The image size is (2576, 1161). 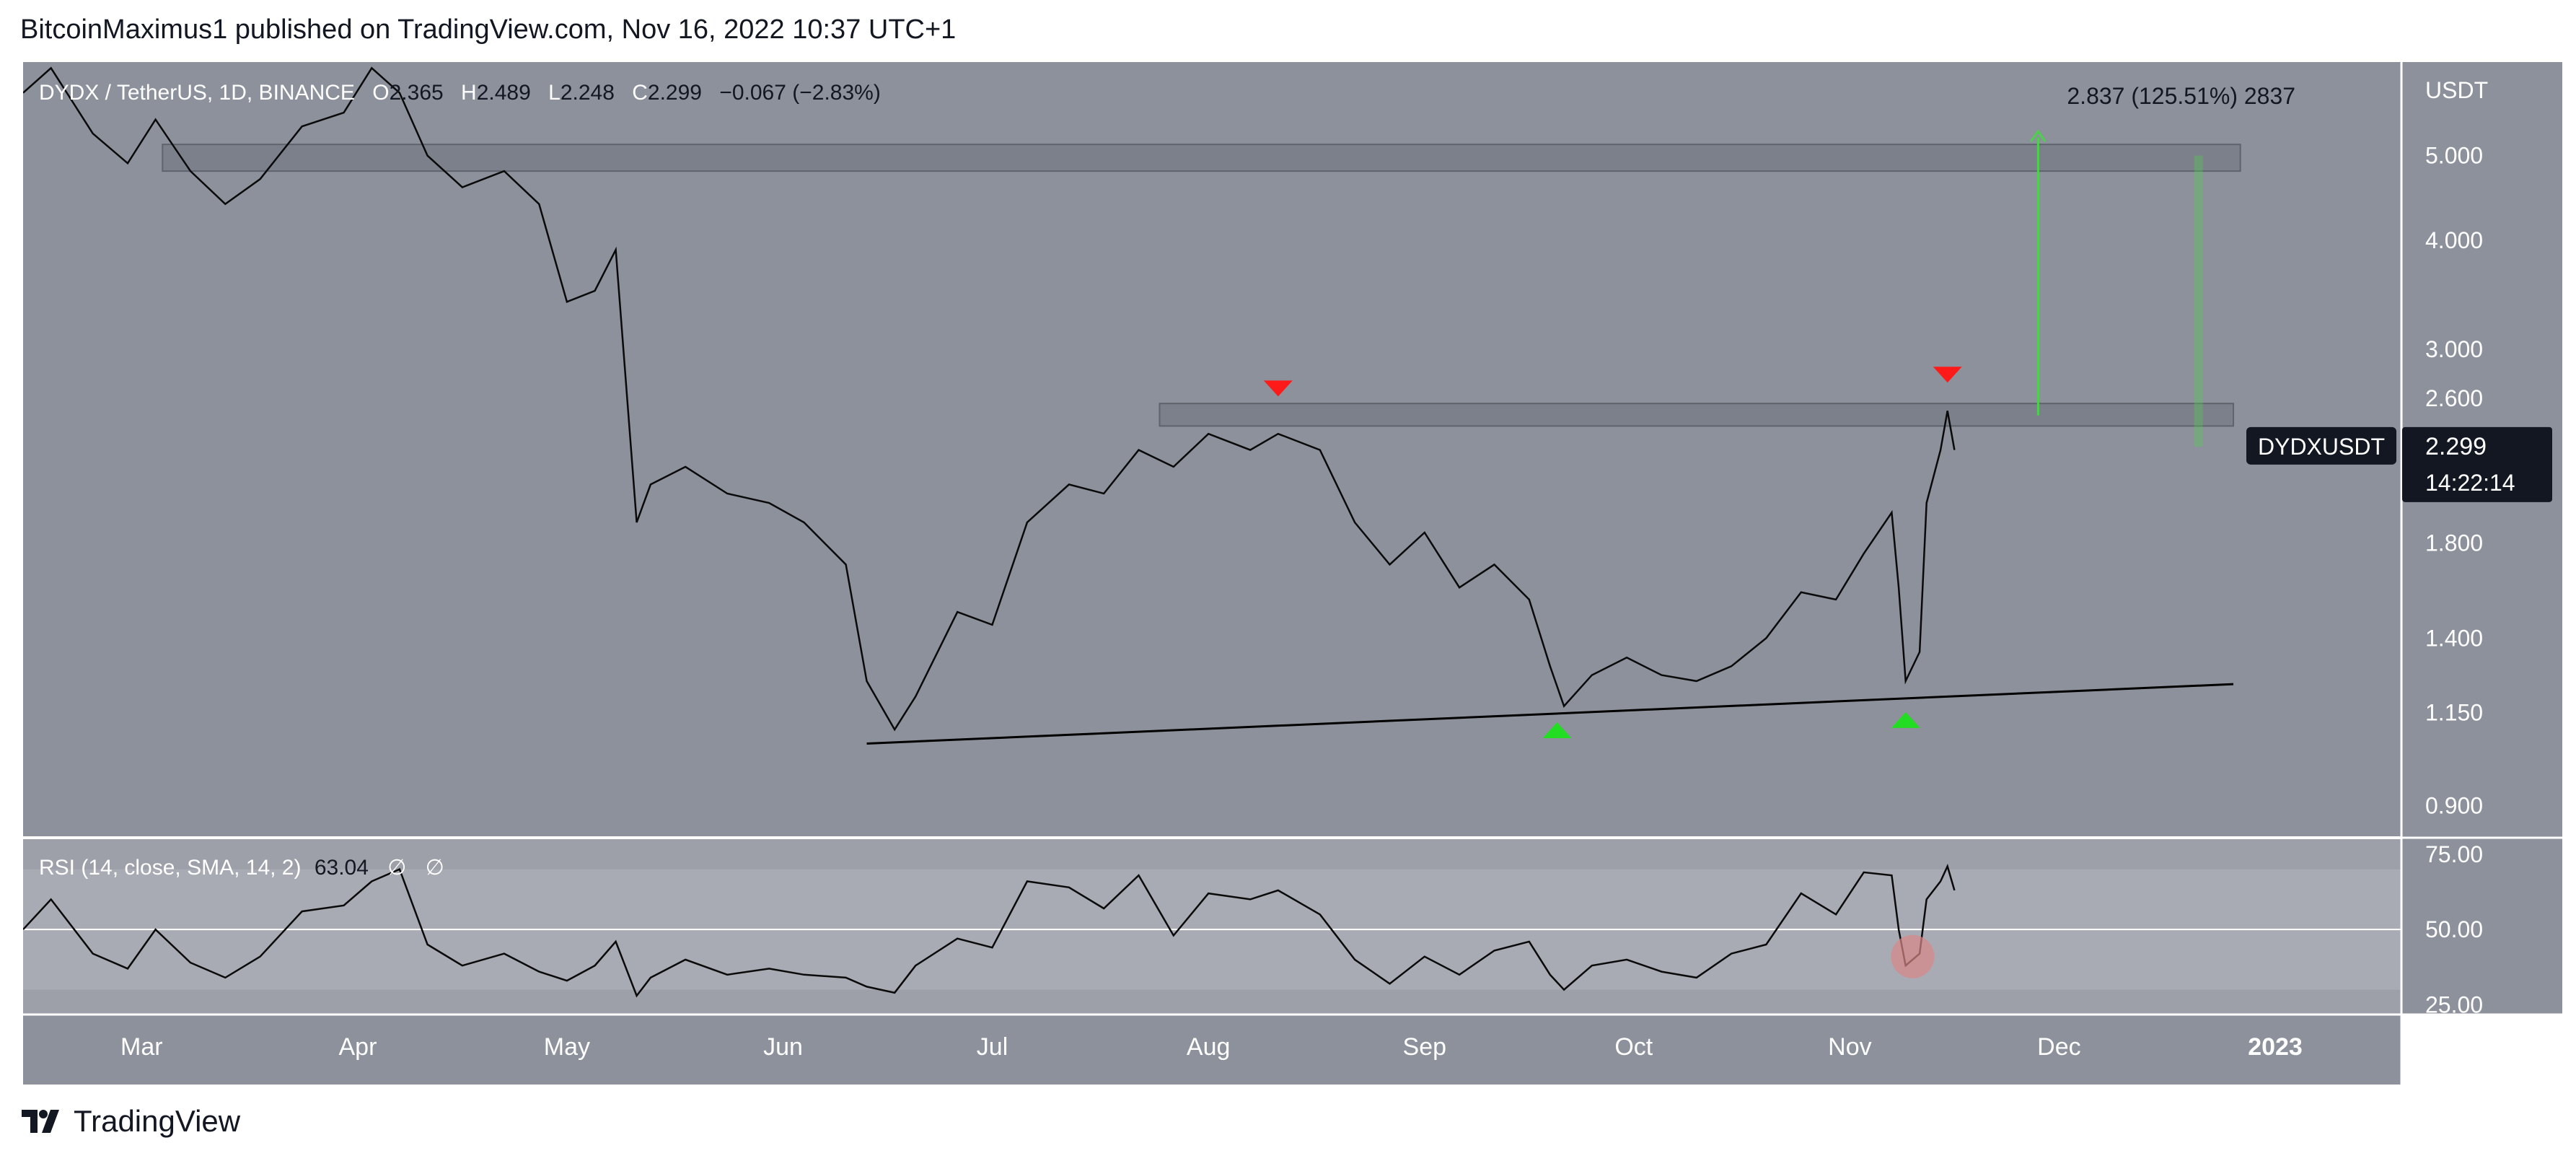 I want to click on high-value: 2.489, so click(x=504, y=93).